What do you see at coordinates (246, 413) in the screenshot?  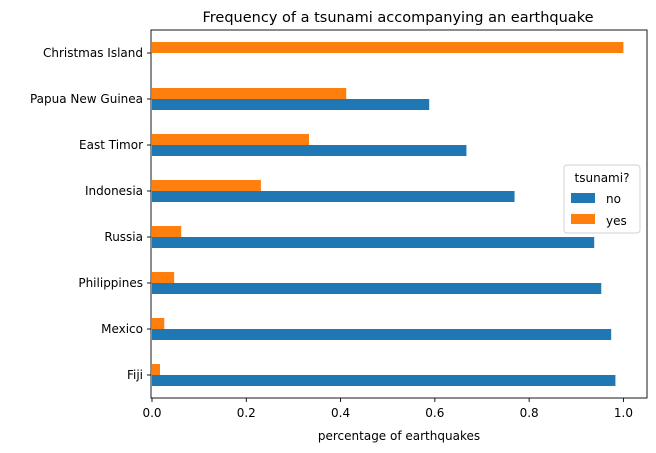 I see `x-tick-label: 0.2` at bounding box center [246, 413].